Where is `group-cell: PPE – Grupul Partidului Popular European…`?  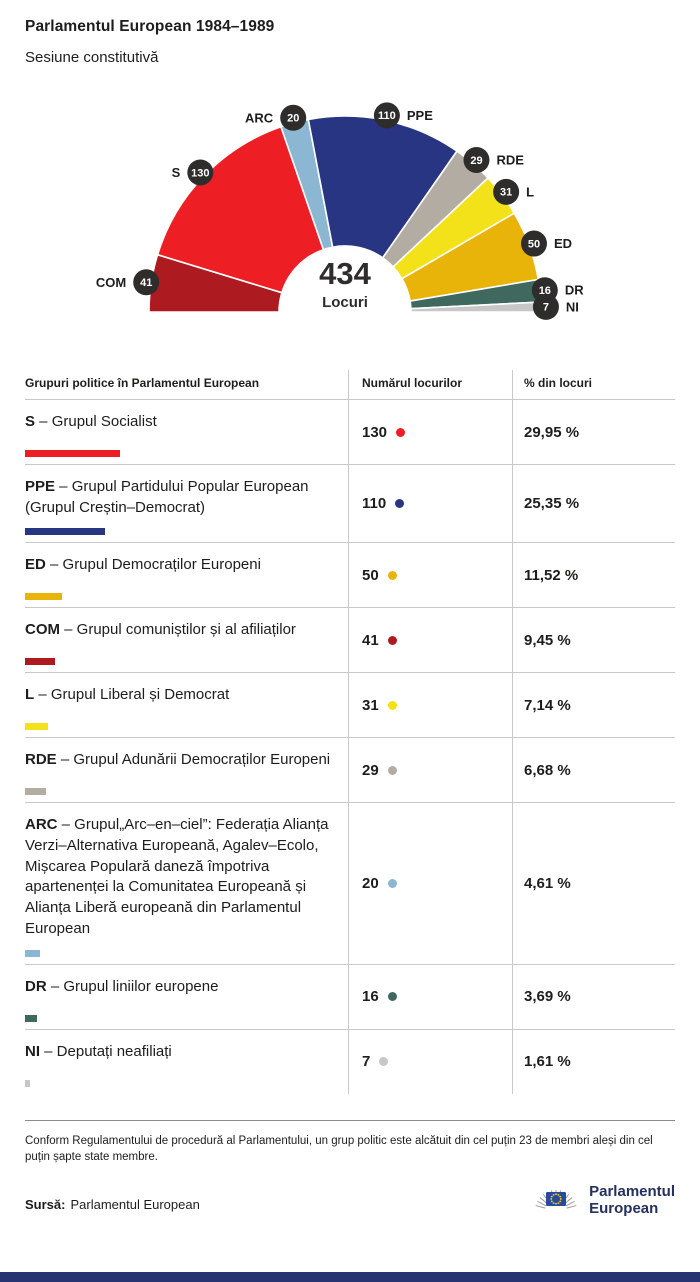
group-cell: PPE – Grupul Partidului Popular European… is located at coordinates (186, 503).